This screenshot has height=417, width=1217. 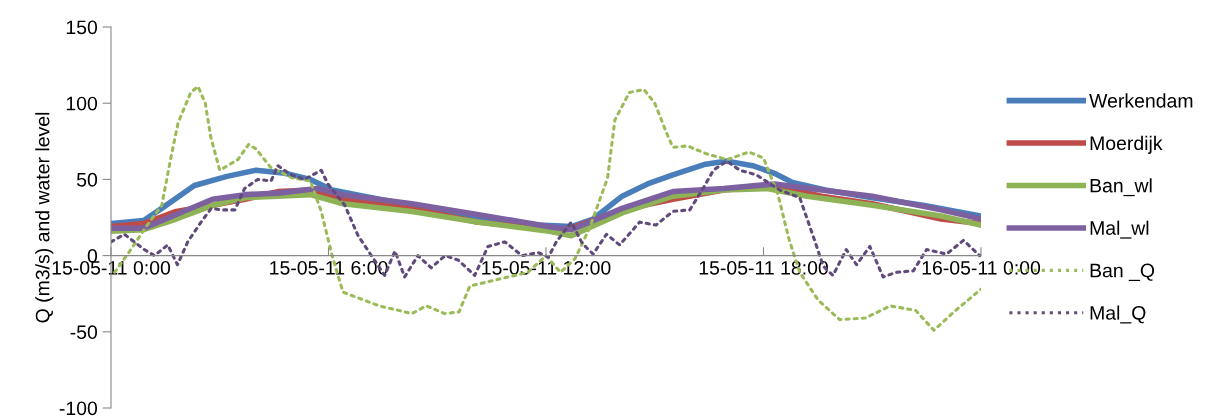 I want to click on y-axis-title: Q (m3/s) and water level, so click(x=44, y=217).